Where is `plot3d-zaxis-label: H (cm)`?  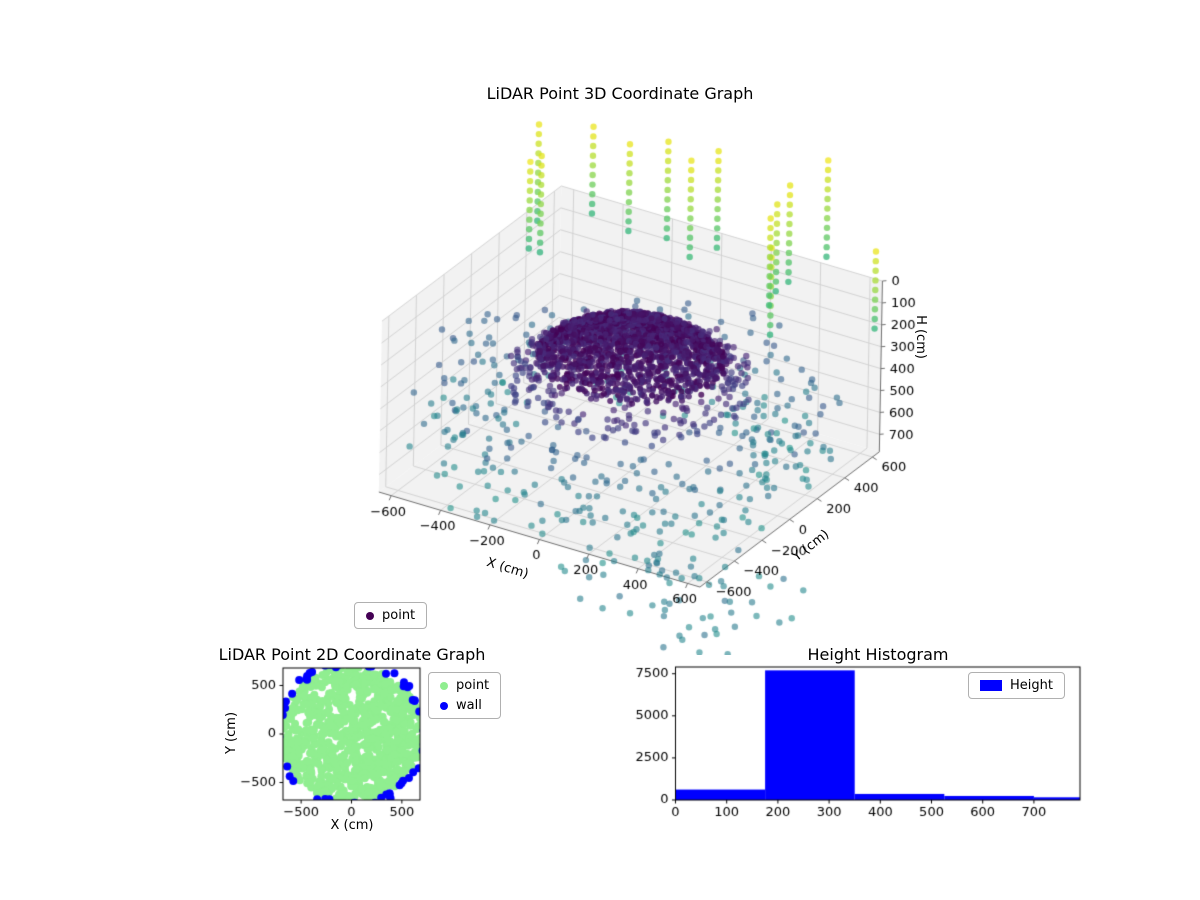
plot3d-zaxis-label: H (cm) is located at coordinates (920, 337).